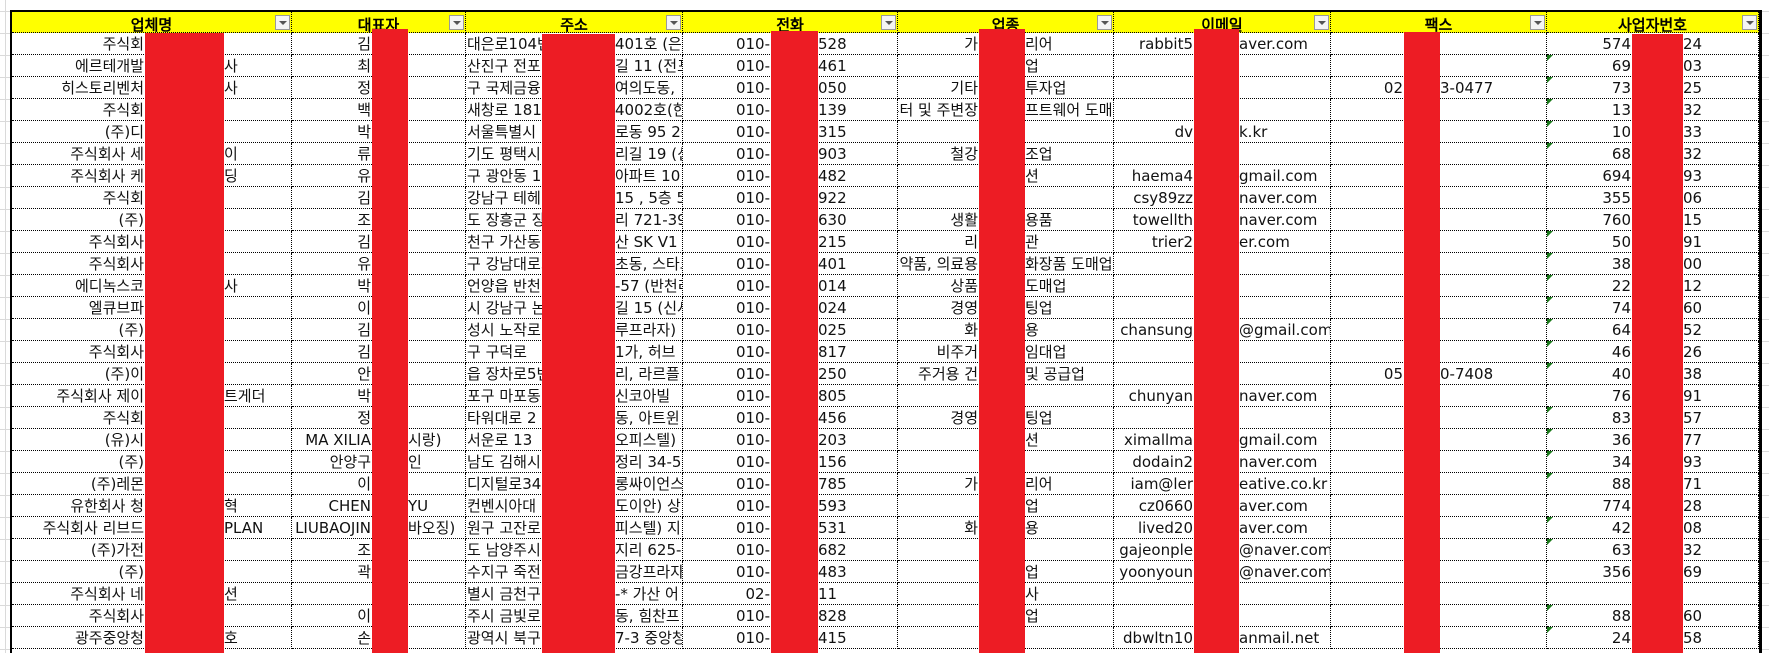 The width and height of the screenshot is (1769, 653). What do you see at coordinates (832, 286) in the screenshot?
I see `cell-text-right: 014` at bounding box center [832, 286].